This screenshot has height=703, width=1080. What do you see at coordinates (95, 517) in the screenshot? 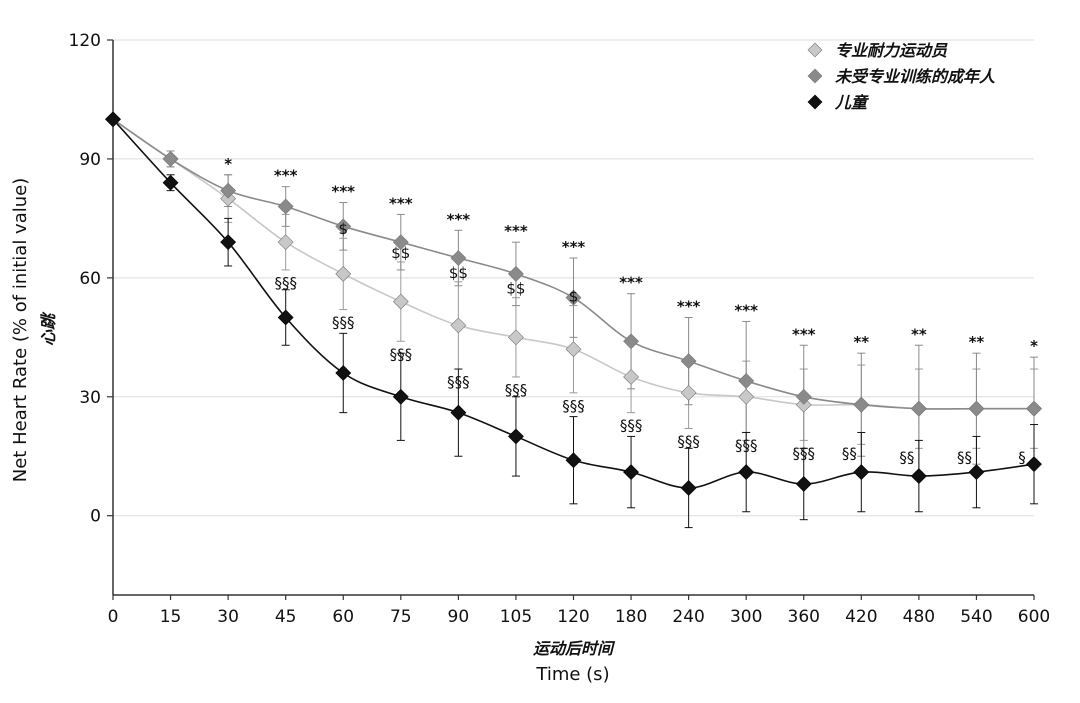
I see `y-tick-label: 0` at bounding box center [95, 517].